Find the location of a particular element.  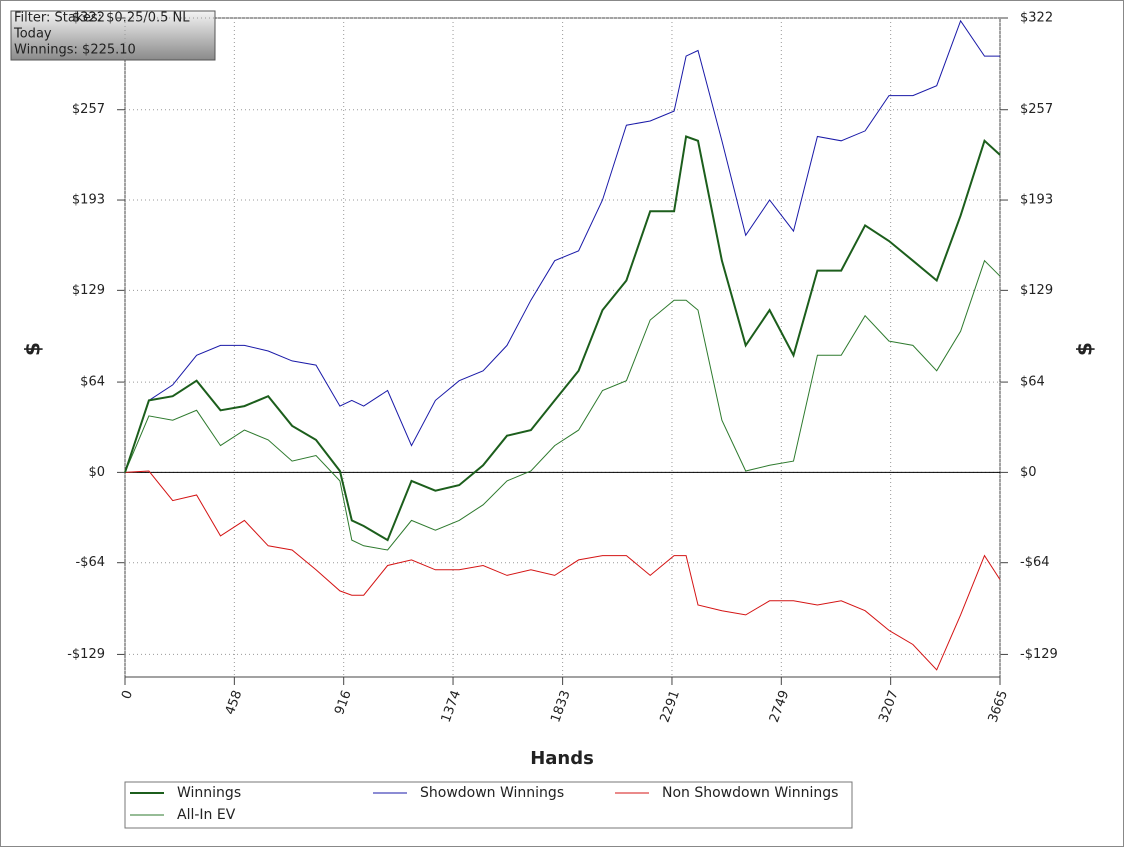

y2-tick-label: -$129 is located at coordinates (1039, 654).